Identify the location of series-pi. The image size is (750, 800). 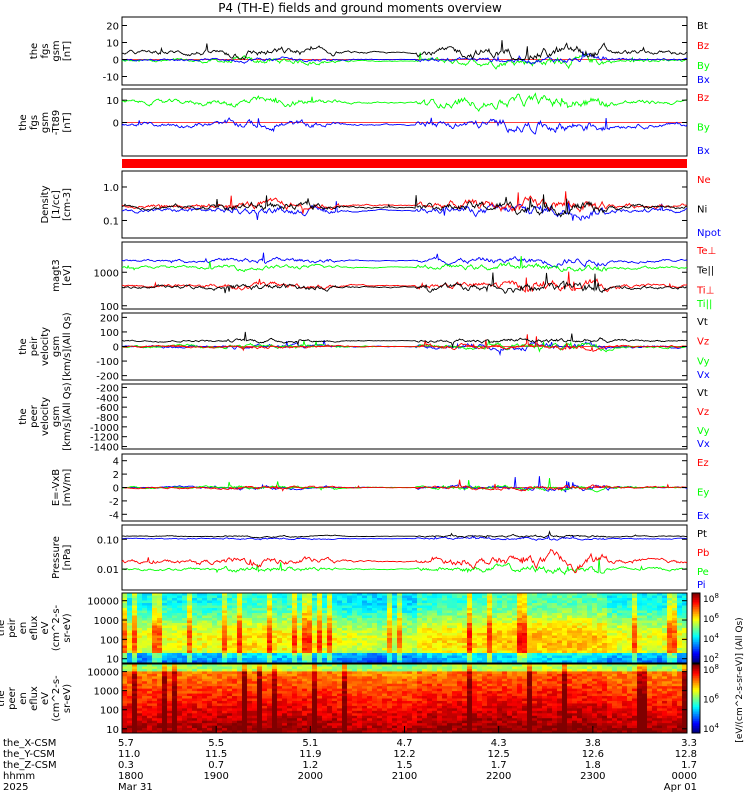
(404, 537).